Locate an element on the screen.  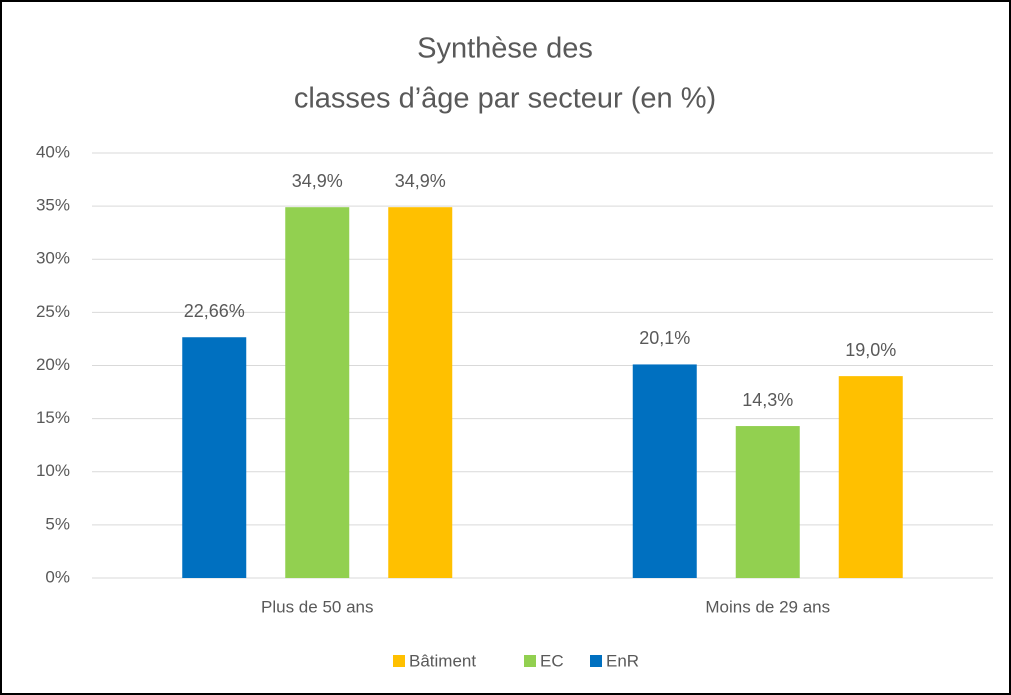
data-label: 20,1% is located at coordinates (664, 338).